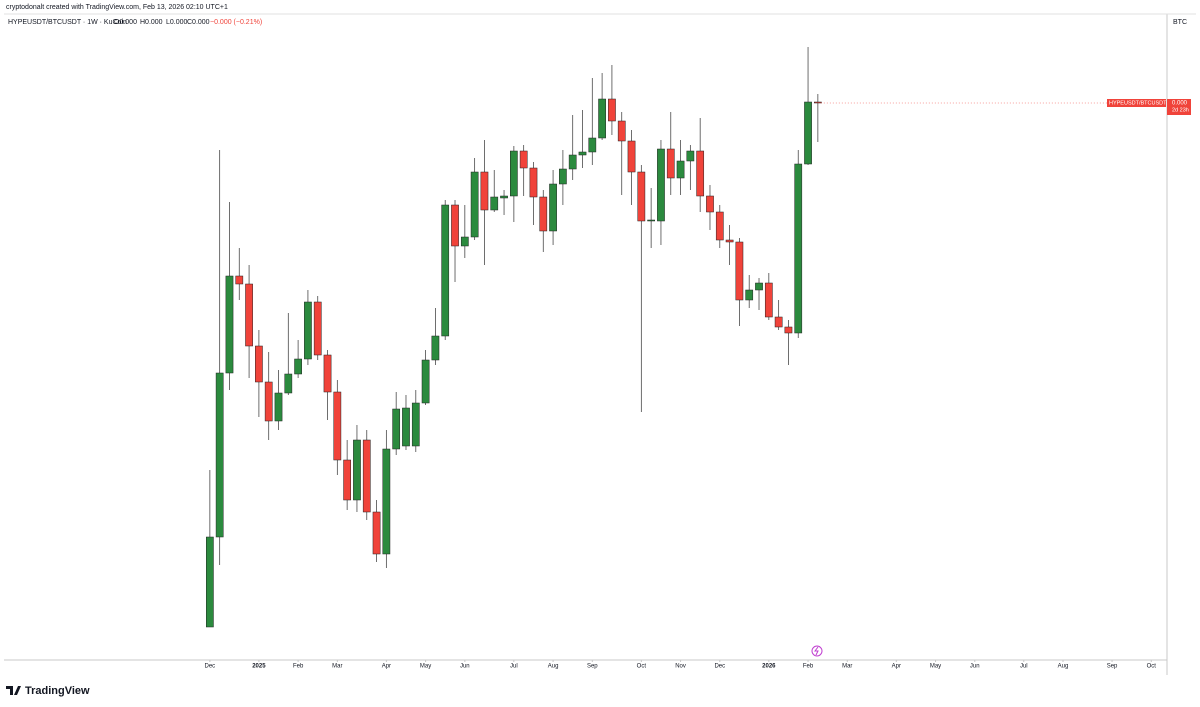 The height and width of the screenshot is (707, 1200). I want to click on x-tick-label: 2025, so click(259, 667).